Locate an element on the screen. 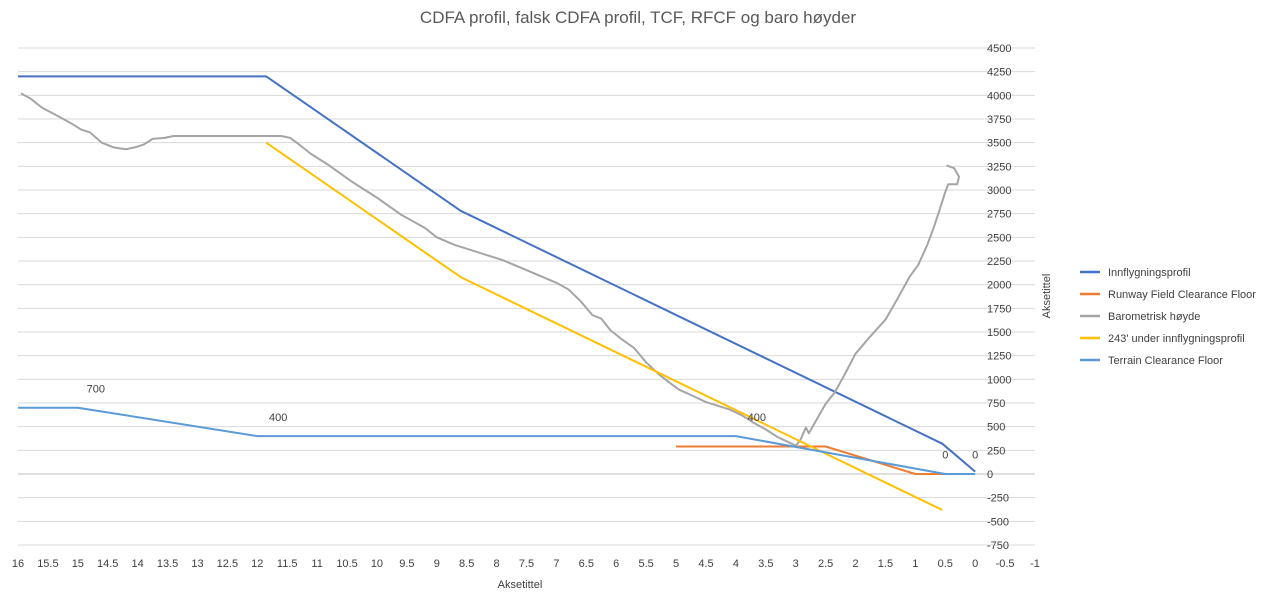 This screenshot has width=1276, height=595. y-tick-label: 500 is located at coordinates (996, 428).